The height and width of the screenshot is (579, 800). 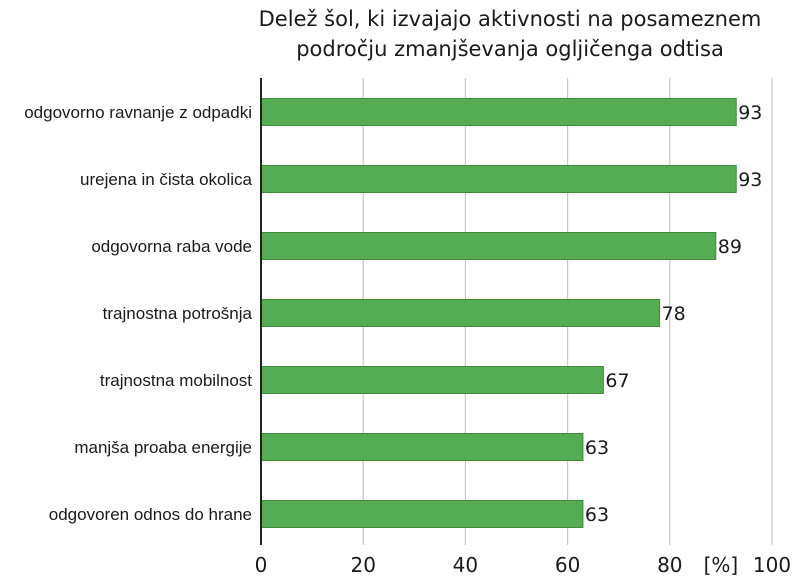 I want to click on category-label: odgovoren odnos do hrane, so click(x=150, y=514).